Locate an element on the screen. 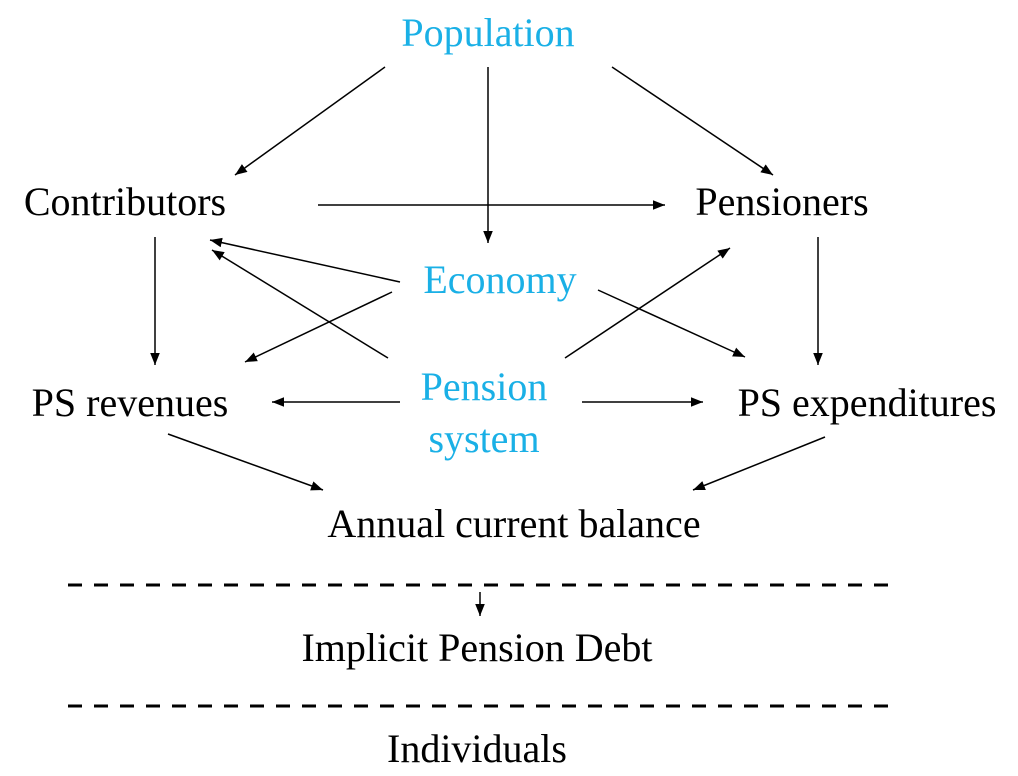 The width and height of the screenshot is (1018, 776). node-label: Population is located at coordinates (487, 32).